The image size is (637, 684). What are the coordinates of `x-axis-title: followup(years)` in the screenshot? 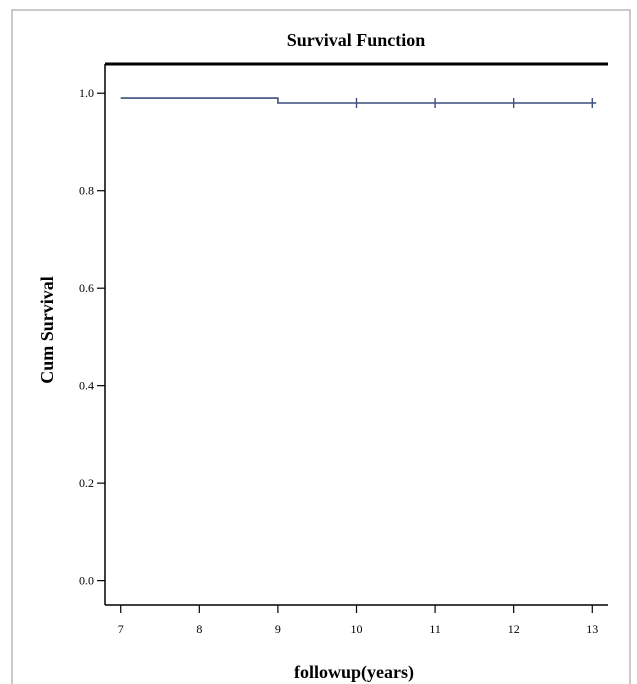 It's located at (354, 672).